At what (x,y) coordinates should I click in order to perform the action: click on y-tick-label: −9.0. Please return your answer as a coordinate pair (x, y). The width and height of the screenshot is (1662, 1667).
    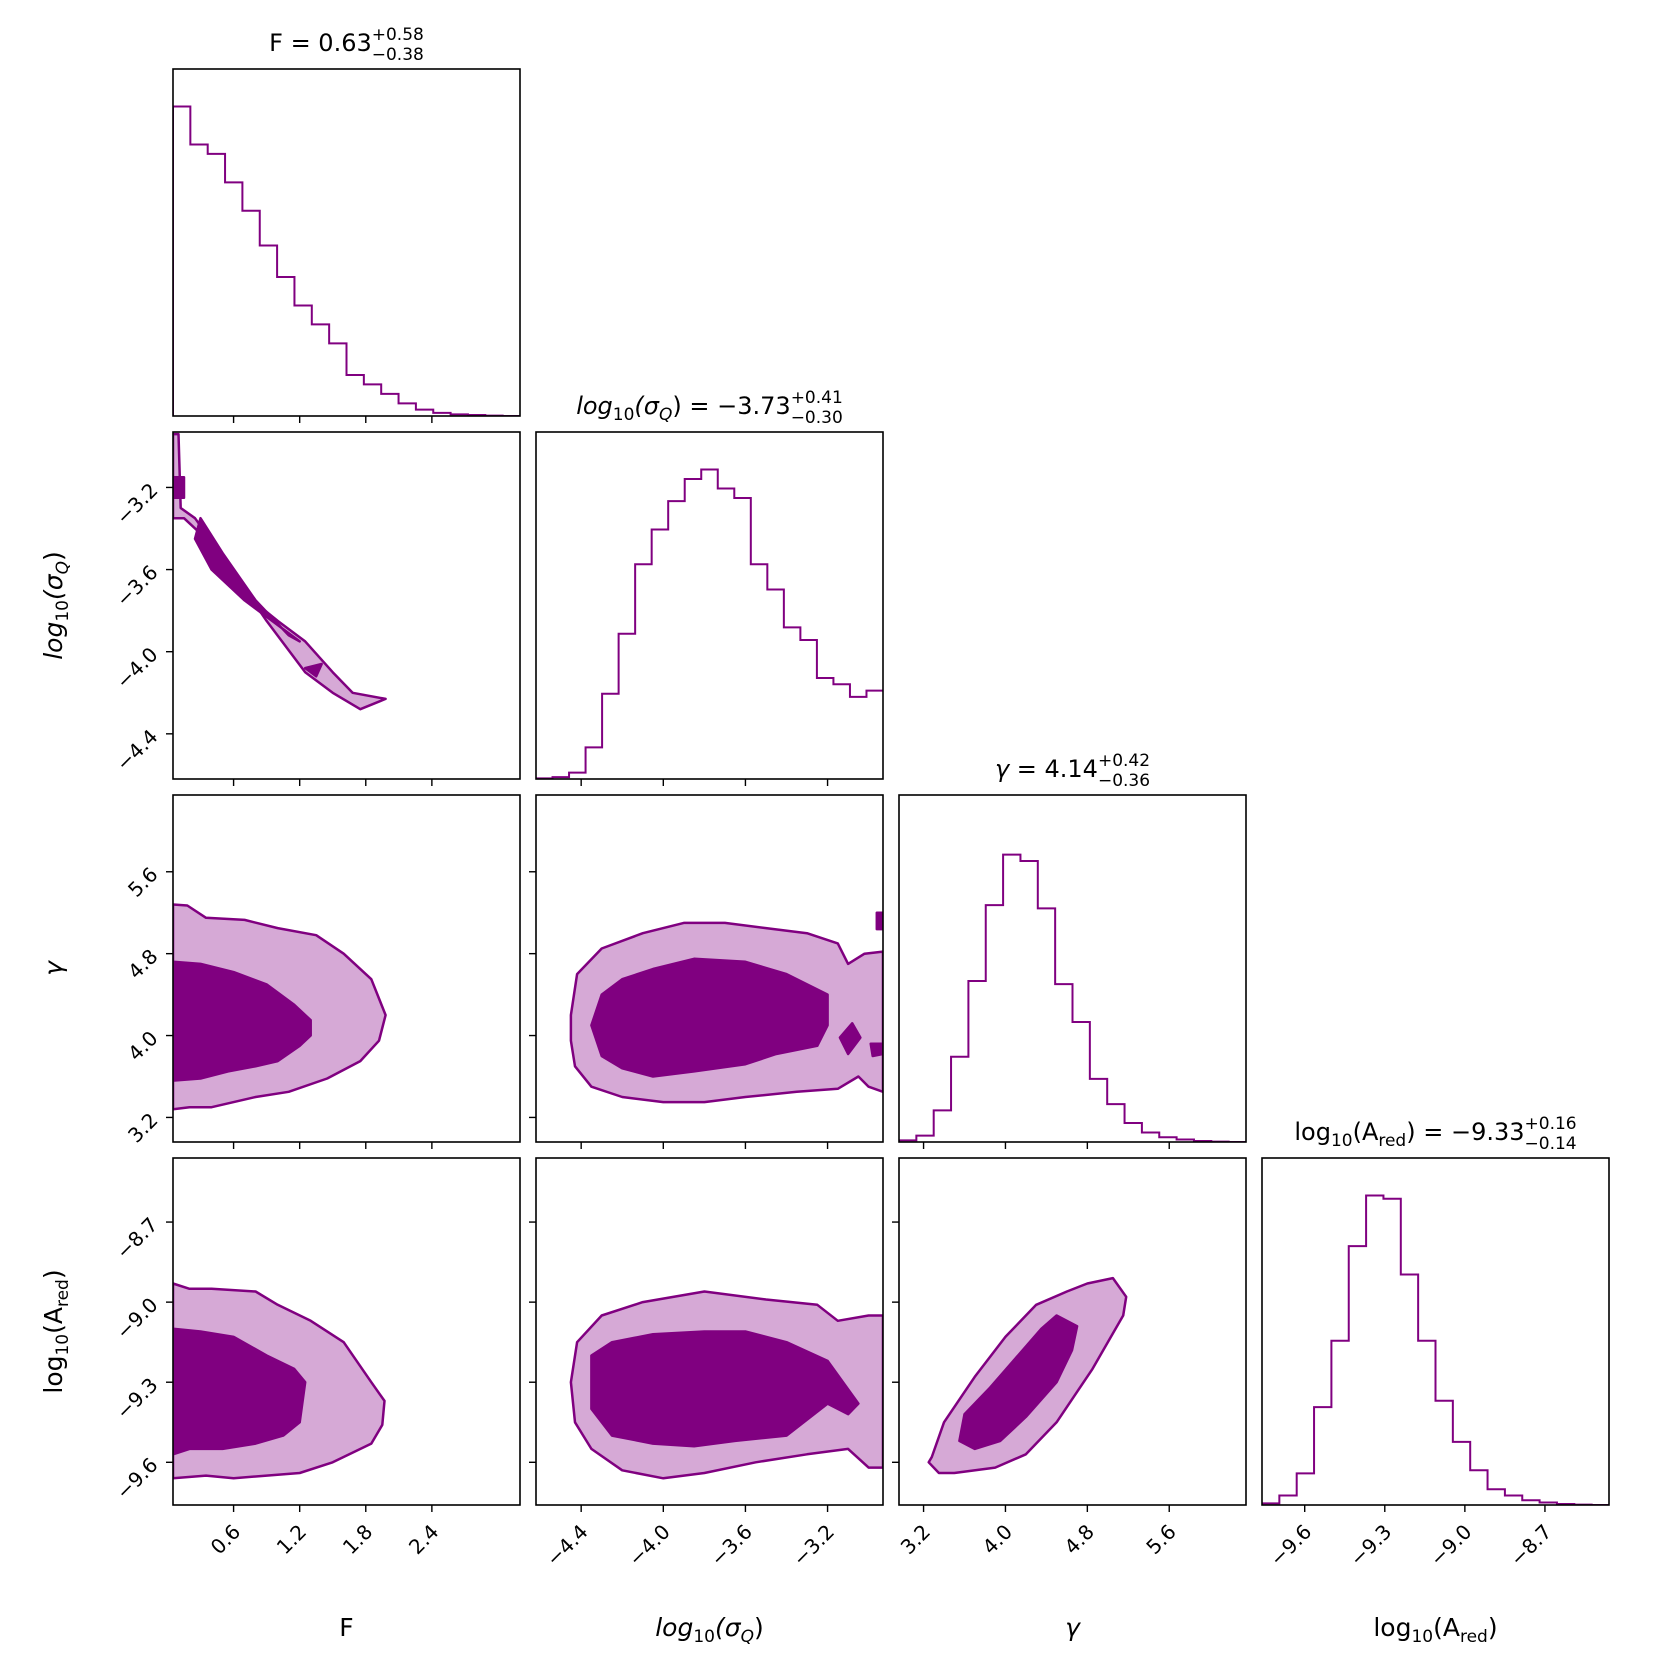
    Looking at the image, I should click on (136, 1318).